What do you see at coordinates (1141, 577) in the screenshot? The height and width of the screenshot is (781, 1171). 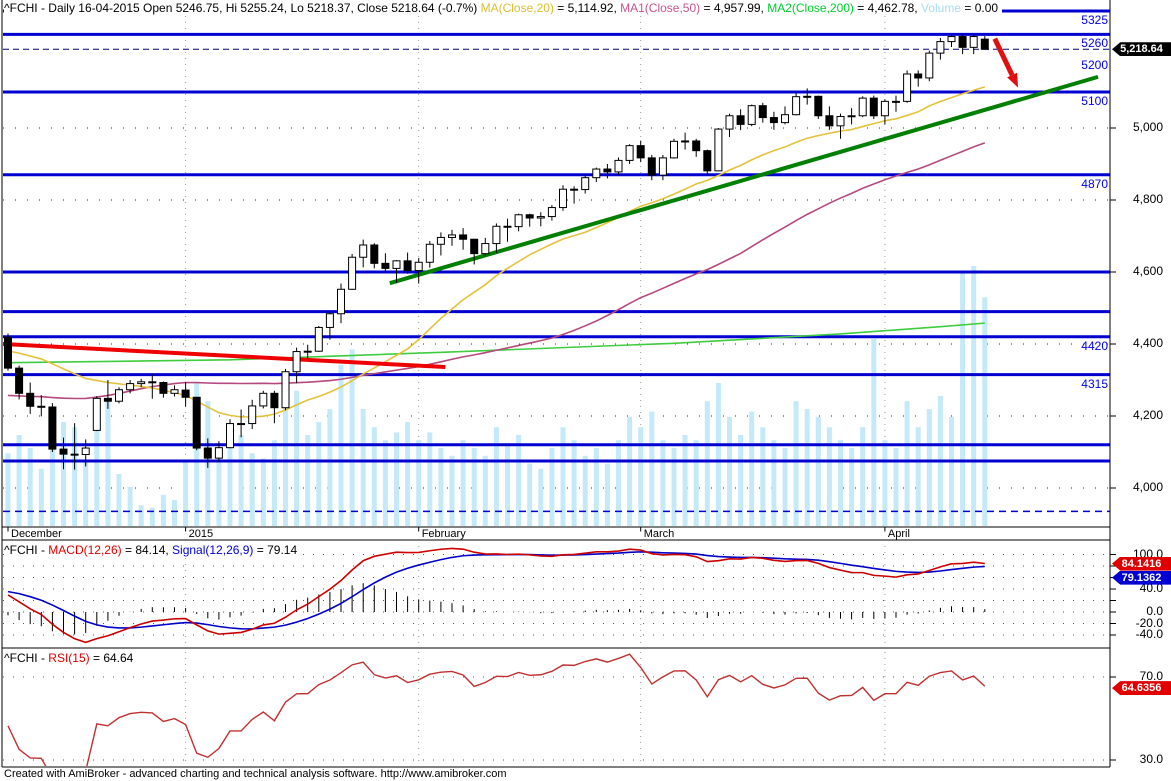 I see `macd-value-badge: 79.1362` at bounding box center [1141, 577].